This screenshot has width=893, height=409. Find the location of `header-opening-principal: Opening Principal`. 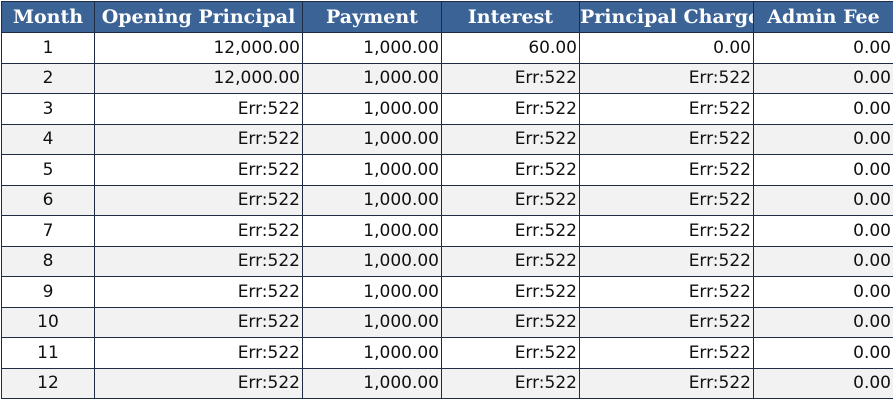

header-opening-principal: Opening Principal is located at coordinates (199, 17).